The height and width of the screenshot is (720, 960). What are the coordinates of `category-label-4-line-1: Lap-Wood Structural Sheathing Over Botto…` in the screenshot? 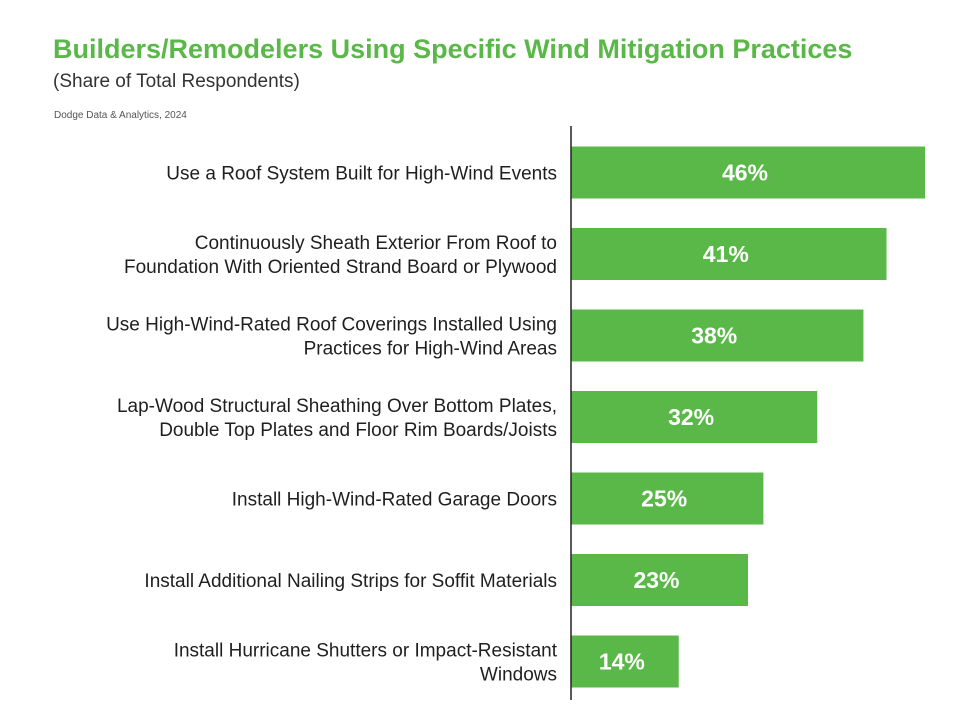 It's located at (337, 406).